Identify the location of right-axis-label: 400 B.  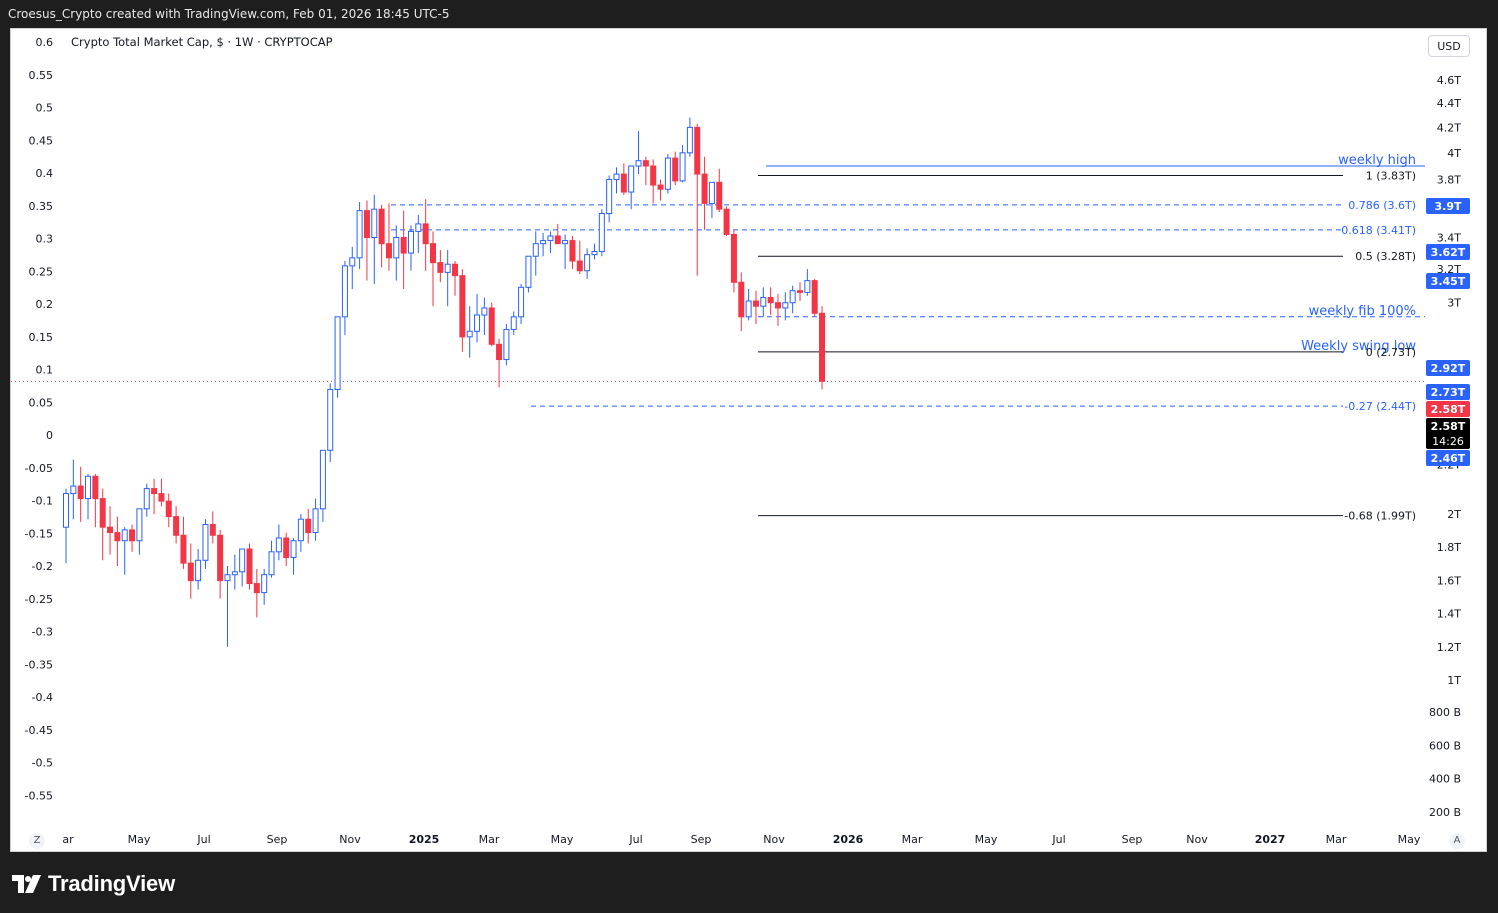
(1445, 779).